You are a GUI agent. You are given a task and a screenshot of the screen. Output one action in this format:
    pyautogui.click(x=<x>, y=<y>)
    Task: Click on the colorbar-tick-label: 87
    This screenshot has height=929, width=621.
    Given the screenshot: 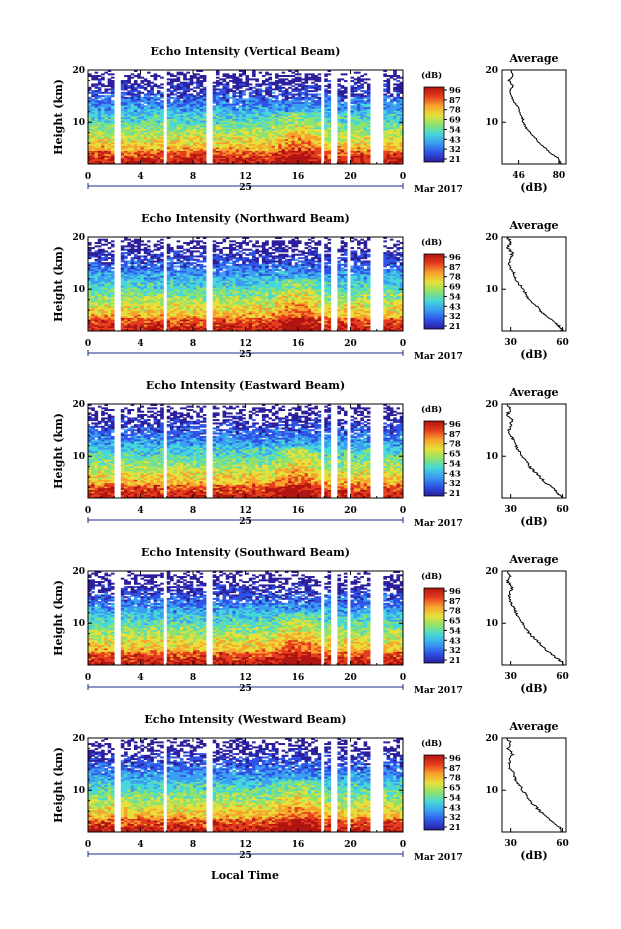 What is the action you would take?
    pyautogui.click(x=455, y=101)
    